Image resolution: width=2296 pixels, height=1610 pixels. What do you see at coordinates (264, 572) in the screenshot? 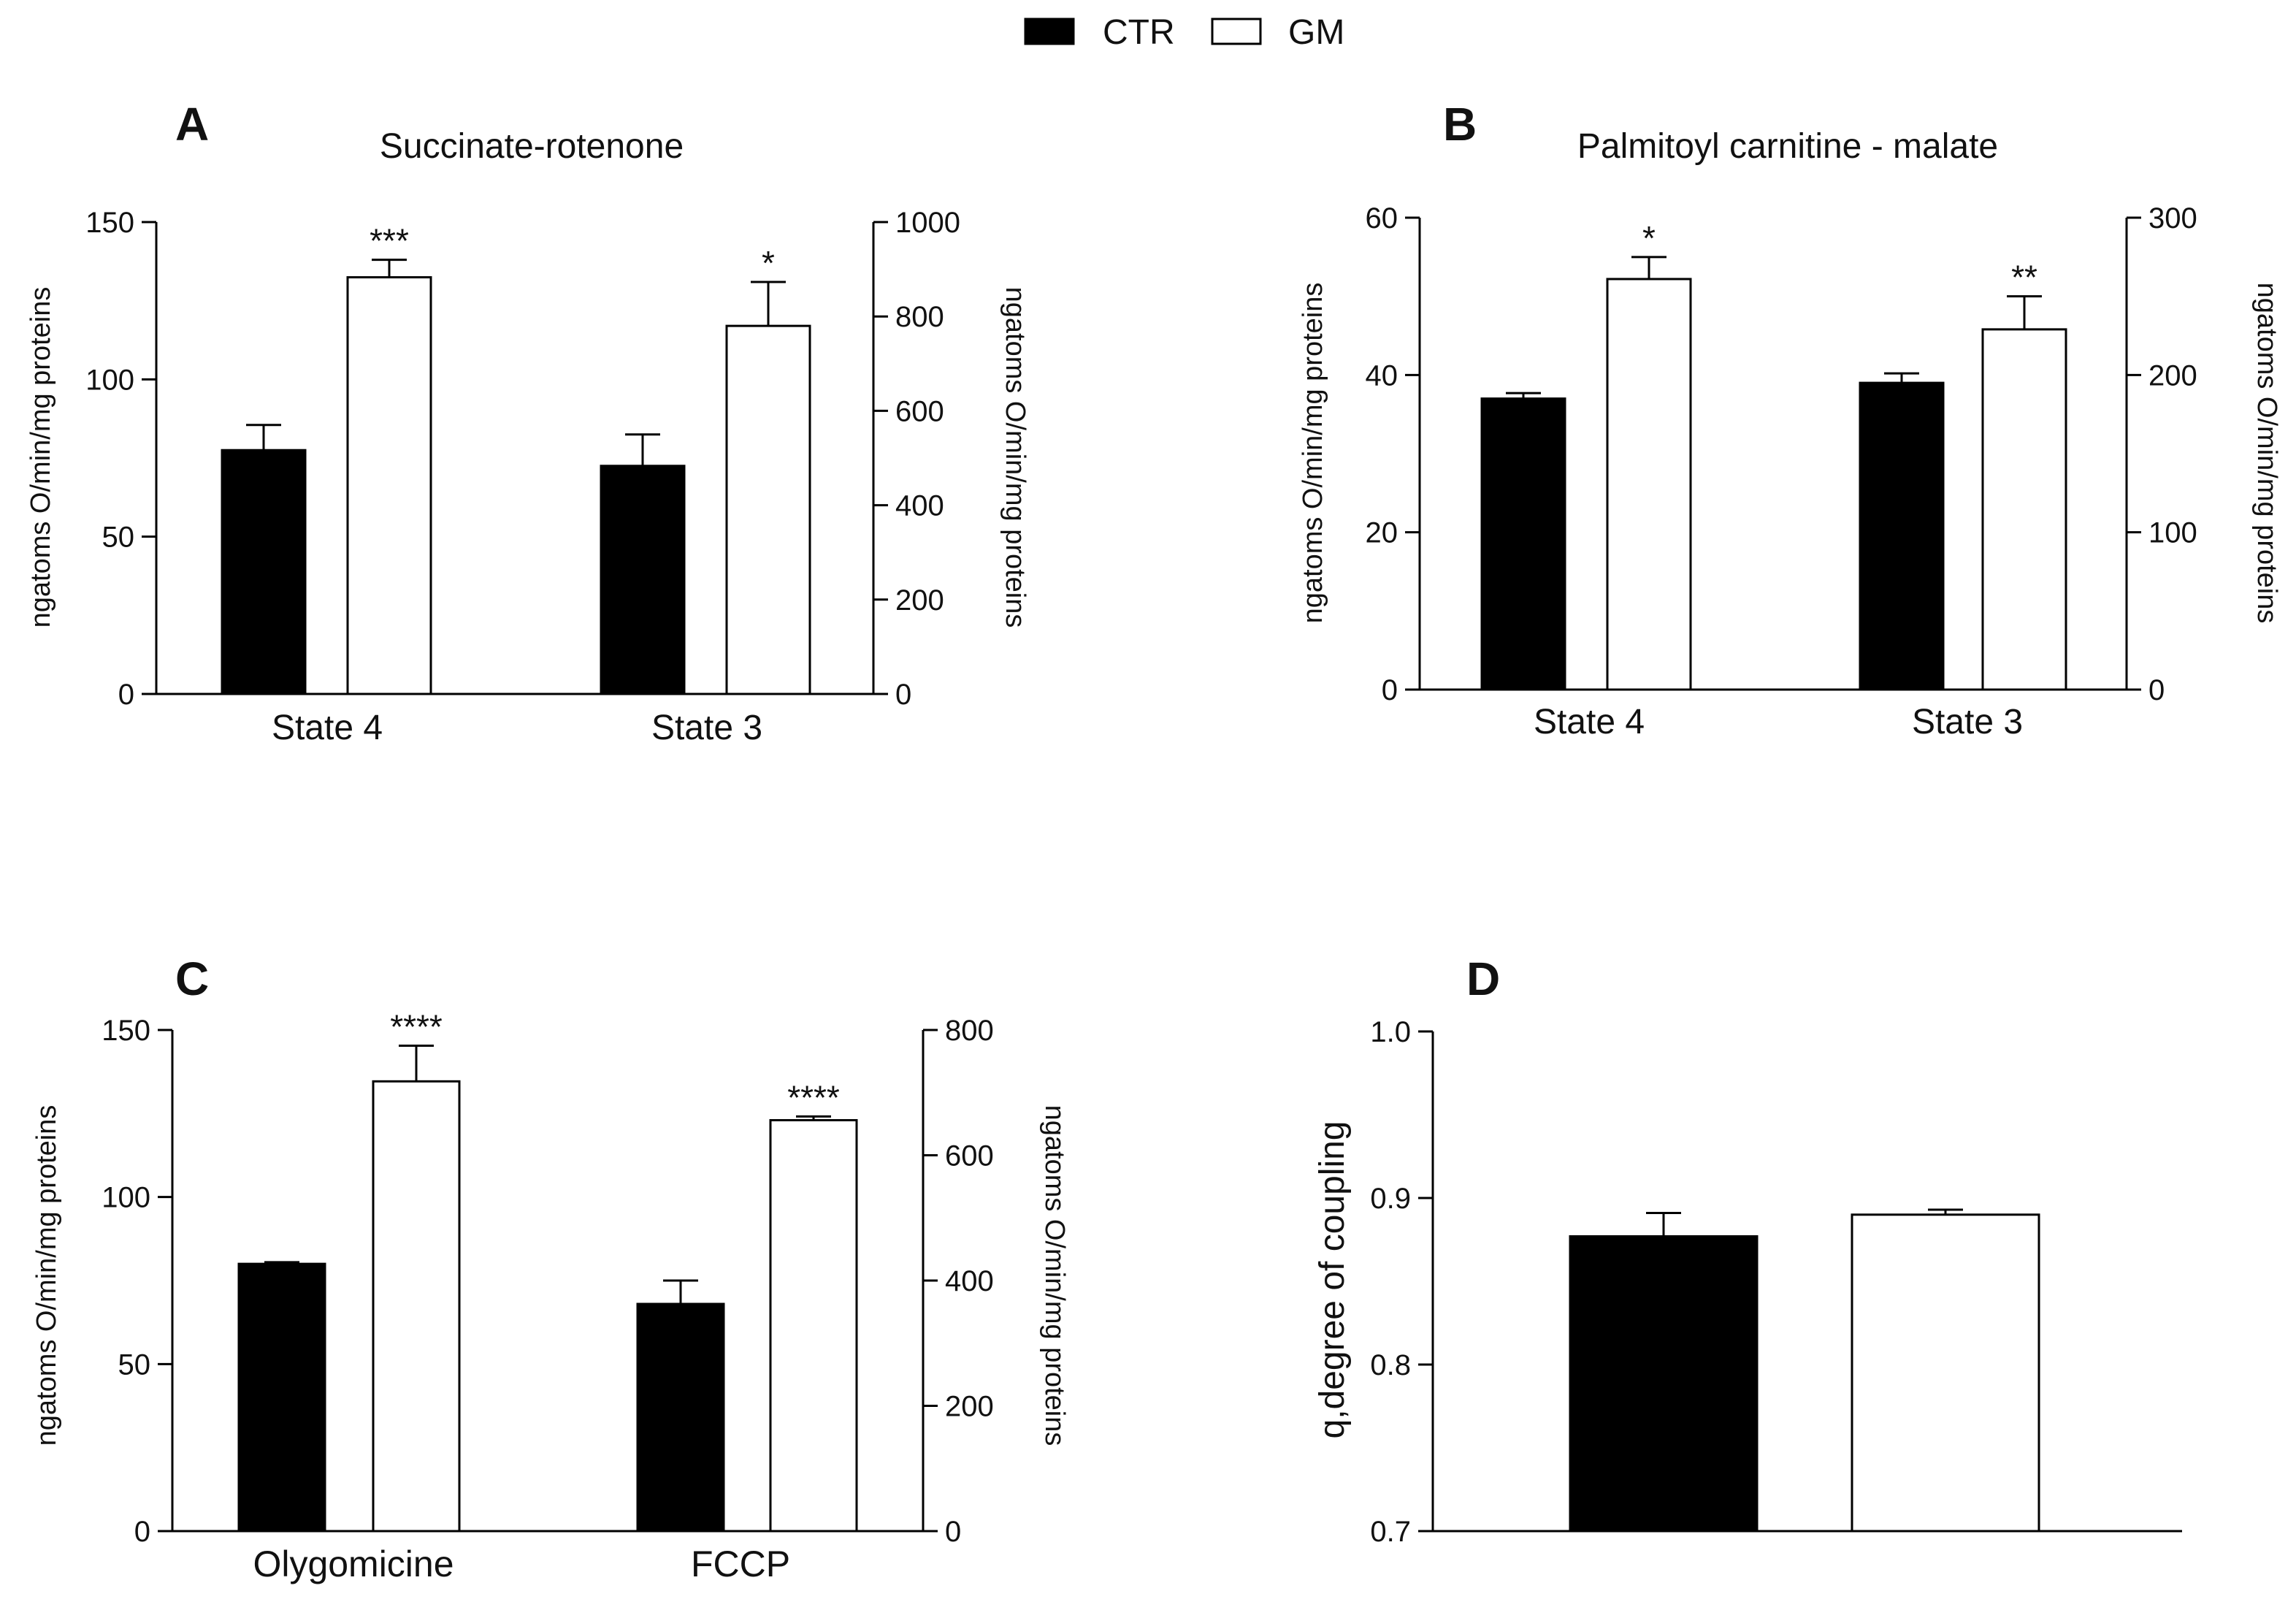
I see `panel-a-ctr-1-bar` at bounding box center [264, 572].